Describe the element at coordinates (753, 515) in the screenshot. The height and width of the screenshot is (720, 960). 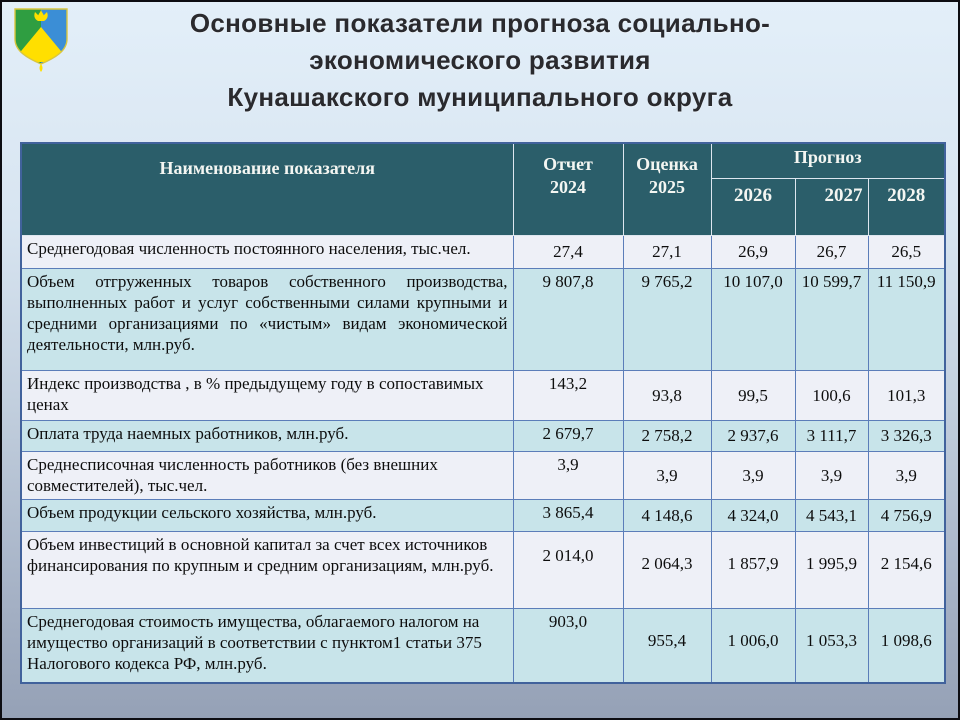
I see `value-2026: 4 324,0` at that location.